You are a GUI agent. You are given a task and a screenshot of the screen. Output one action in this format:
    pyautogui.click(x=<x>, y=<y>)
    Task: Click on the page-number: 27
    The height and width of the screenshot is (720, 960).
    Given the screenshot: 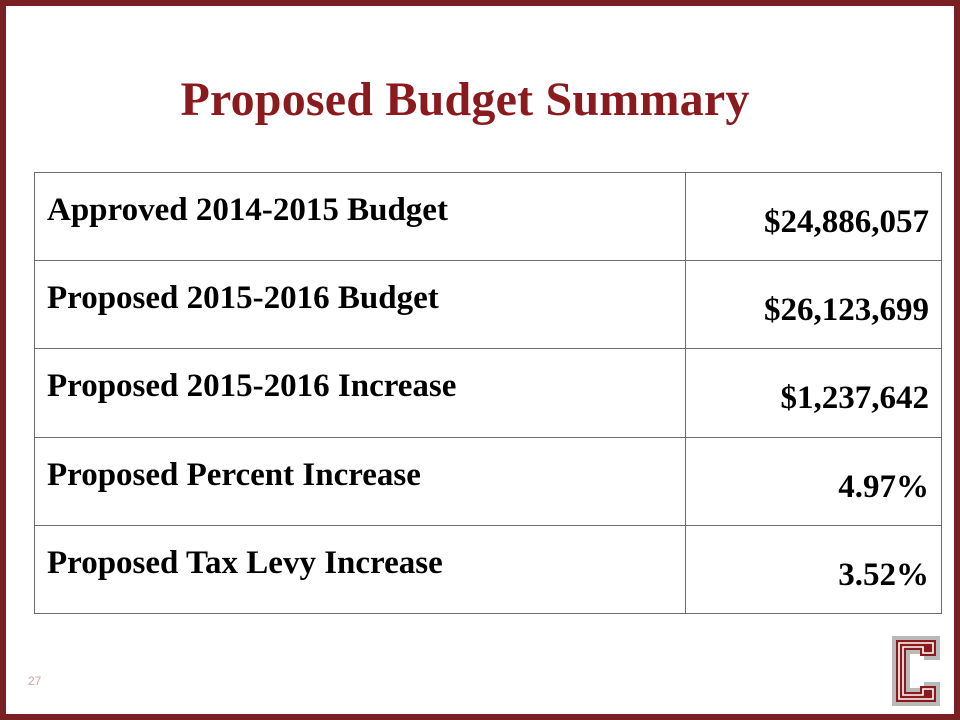 What is the action you would take?
    pyautogui.click(x=35, y=681)
    